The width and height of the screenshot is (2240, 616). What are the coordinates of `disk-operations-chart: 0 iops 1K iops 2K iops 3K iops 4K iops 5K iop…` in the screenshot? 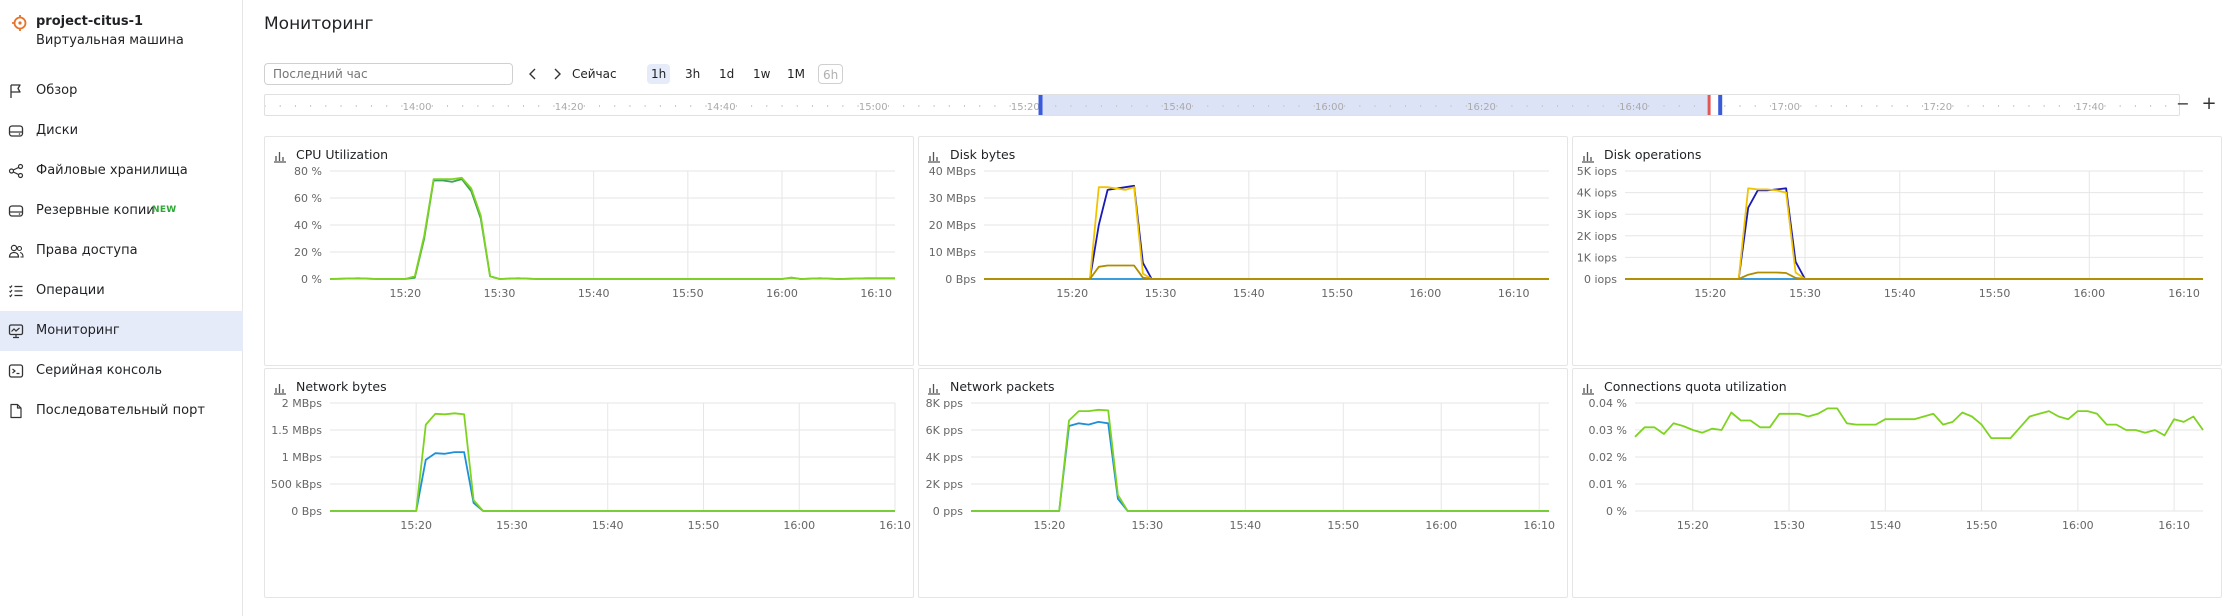 It's located at (1890, 232).